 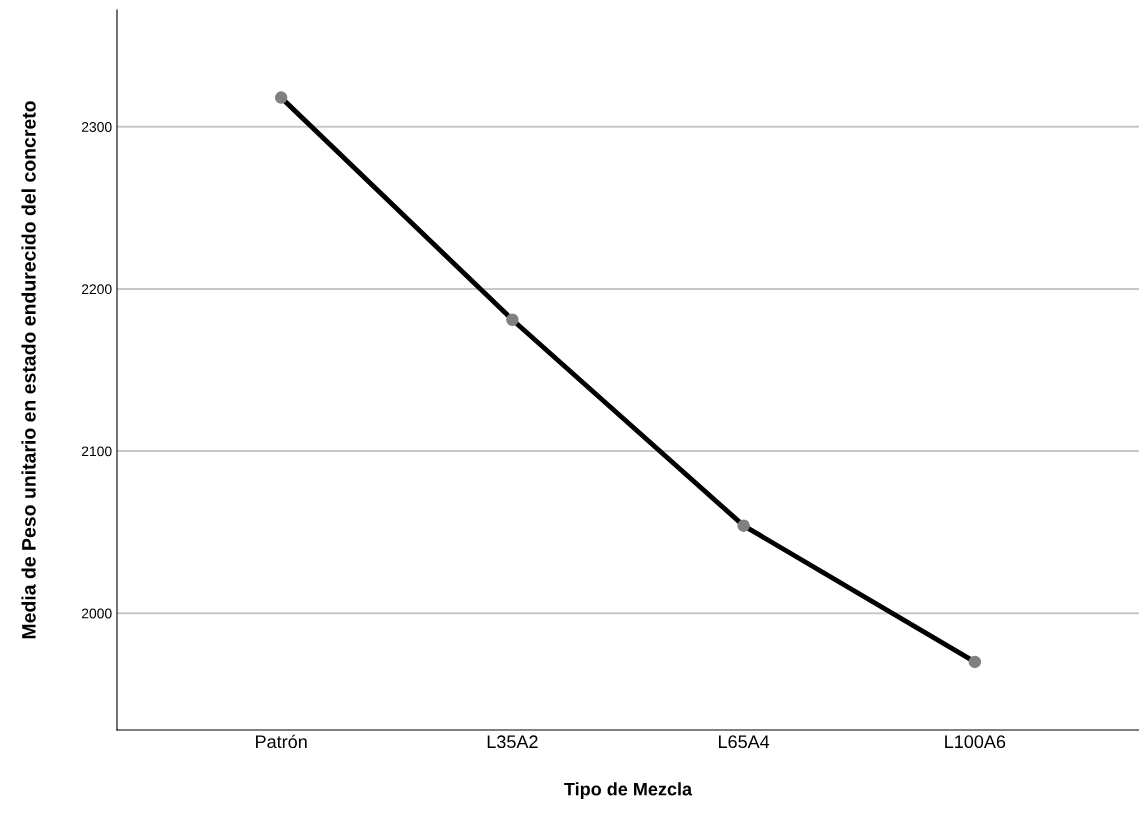 What do you see at coordinates (628, 791) in the screenshot?
I see `x-axis-title: Tipo de Mezcla` at bounding box center [628, 791].